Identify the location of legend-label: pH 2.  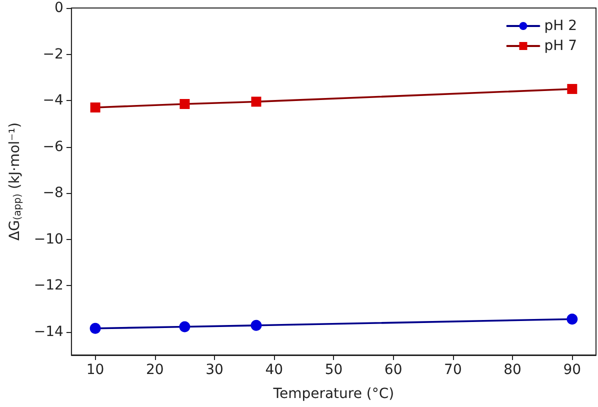
(561, 26).